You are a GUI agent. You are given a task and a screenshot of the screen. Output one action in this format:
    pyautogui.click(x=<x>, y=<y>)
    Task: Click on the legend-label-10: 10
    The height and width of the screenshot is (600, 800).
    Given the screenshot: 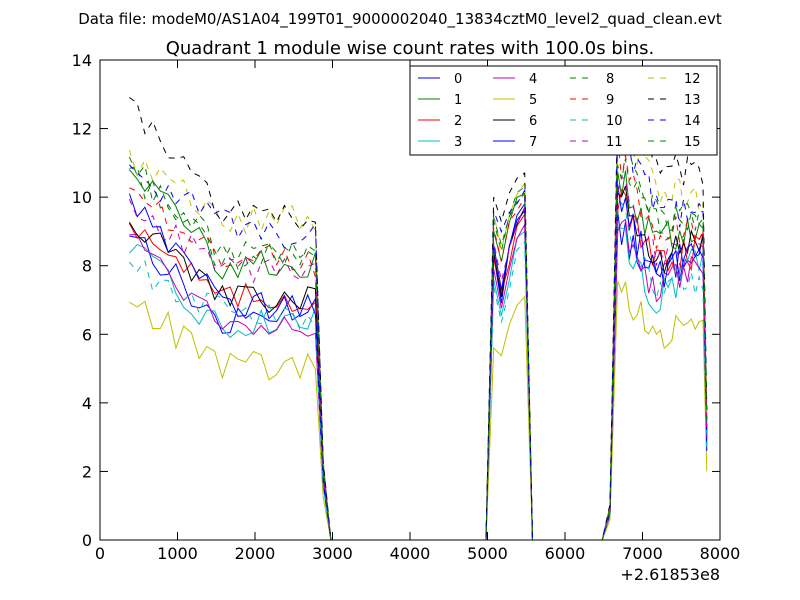 What is the action you would take?
    pyautogui.click(x=614, y=121)
    